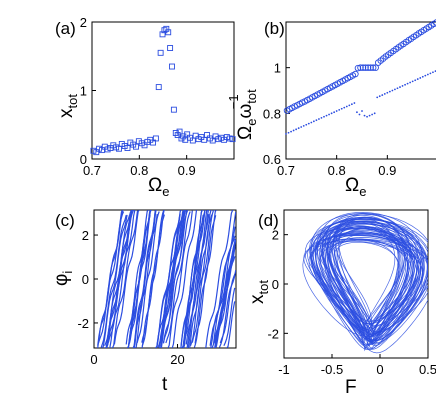  I want to click on panel-b-xtick-label: 0.7, so click(286, 170).